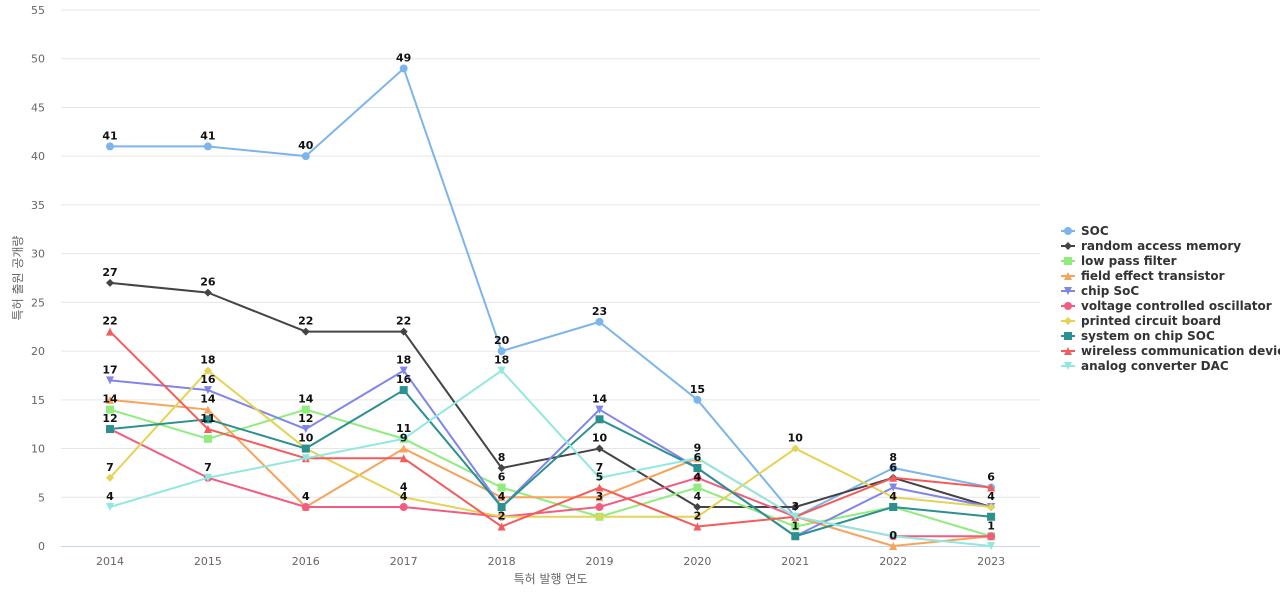 The width and height of the screenshot is (1280, 600). I want to click on x-tick-label: 2021, so click(795, 561).